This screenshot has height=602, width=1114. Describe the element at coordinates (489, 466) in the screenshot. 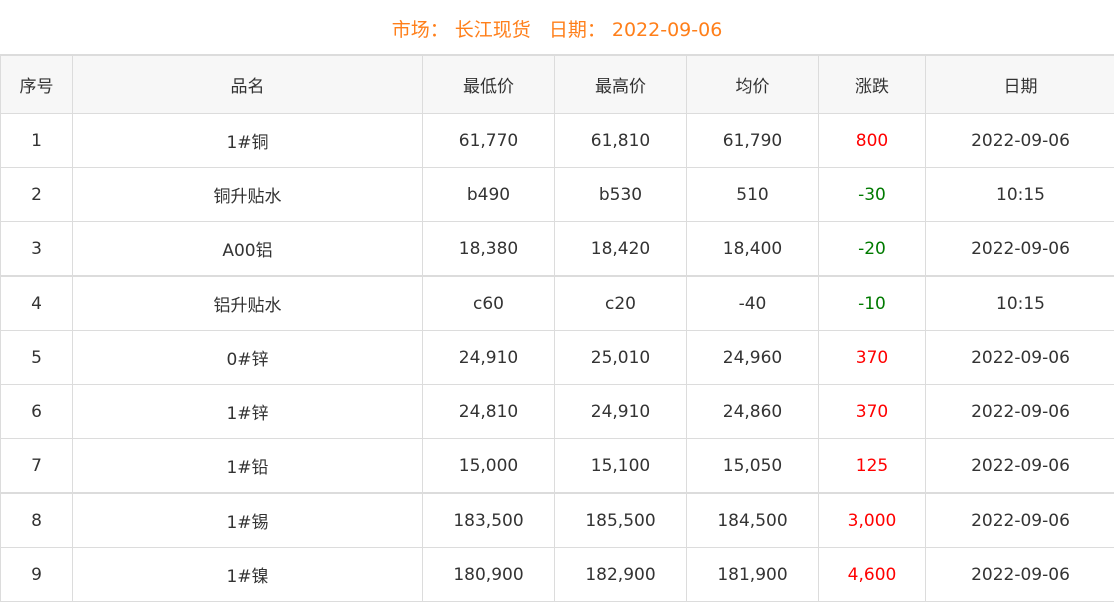

I see `cell-low: 15,000` at that location.